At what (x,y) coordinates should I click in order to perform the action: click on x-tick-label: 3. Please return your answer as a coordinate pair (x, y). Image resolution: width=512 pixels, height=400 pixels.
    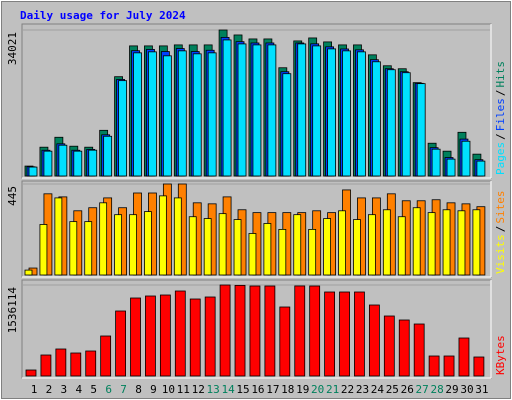
    Looking at the image, I should click on (64, 389).